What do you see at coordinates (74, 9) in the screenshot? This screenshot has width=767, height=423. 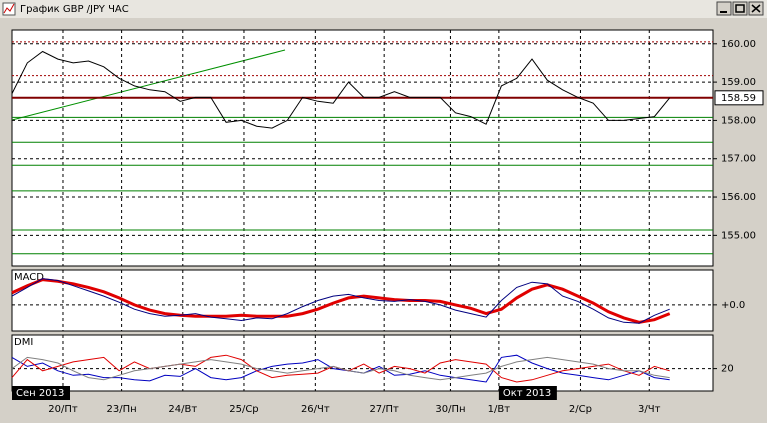 I see `window-title: График GBP /JPY ЧАС` at bounding box center [74, 9].